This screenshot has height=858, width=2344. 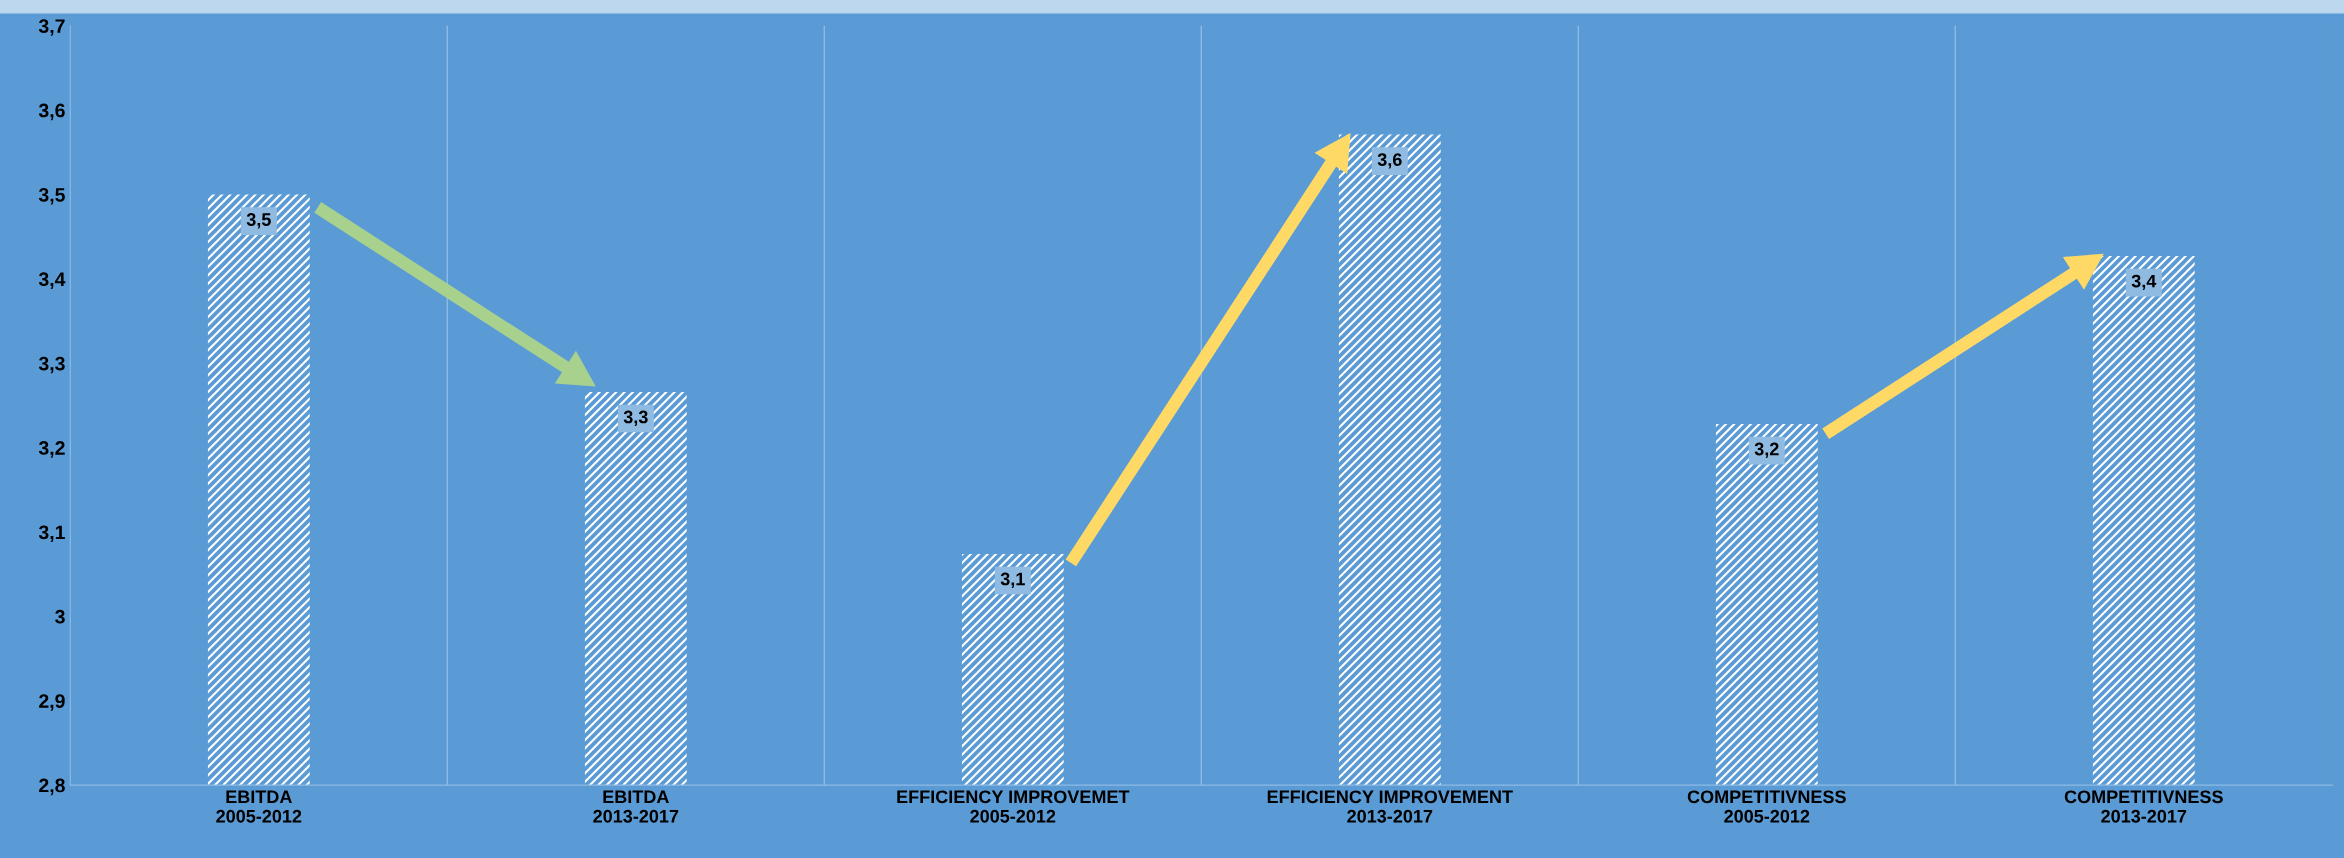 What do you see at coordinates (51, 534) in the screenshot?
I see `y-tick-label: 3,1` at bounding box center [51, 534].